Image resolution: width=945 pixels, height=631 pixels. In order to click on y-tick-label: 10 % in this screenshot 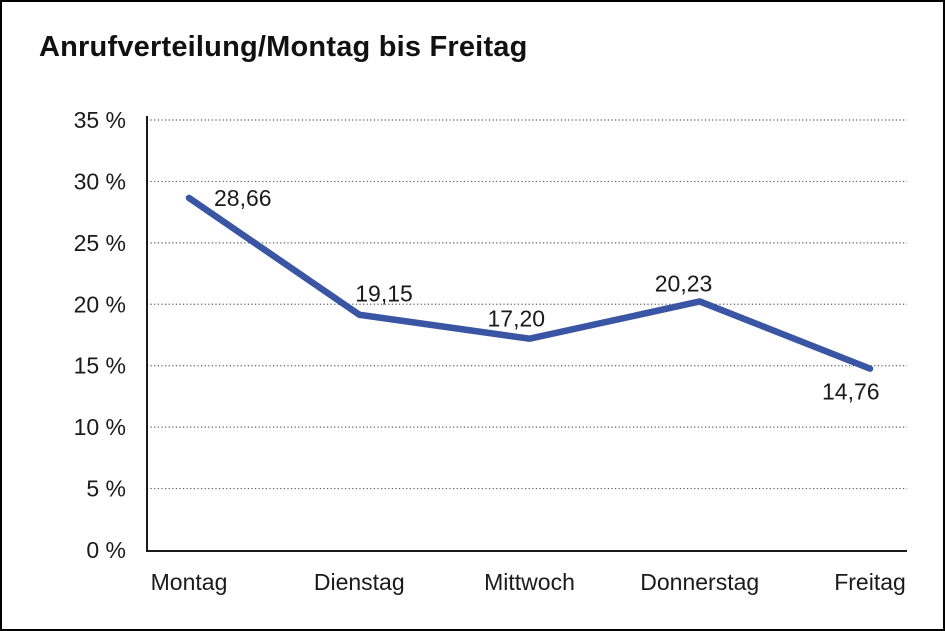, I will do `click(100, 427)`.